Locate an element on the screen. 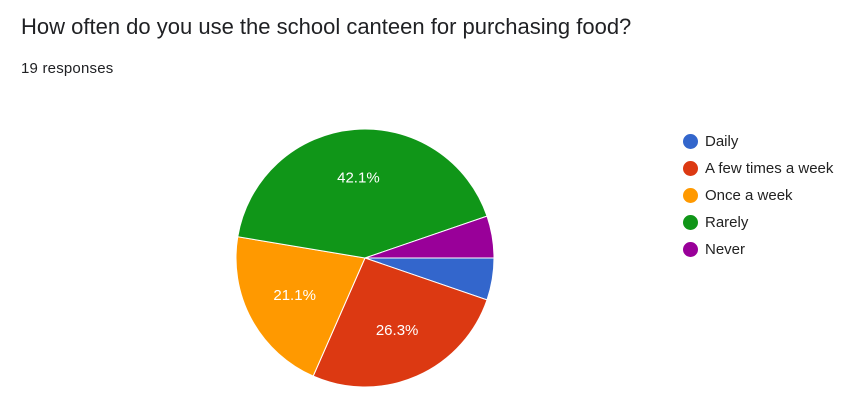 The width and height of the screenshot is (867, 418). legend-label-once-a-week: Once a week is located at coordinates (749, 195).